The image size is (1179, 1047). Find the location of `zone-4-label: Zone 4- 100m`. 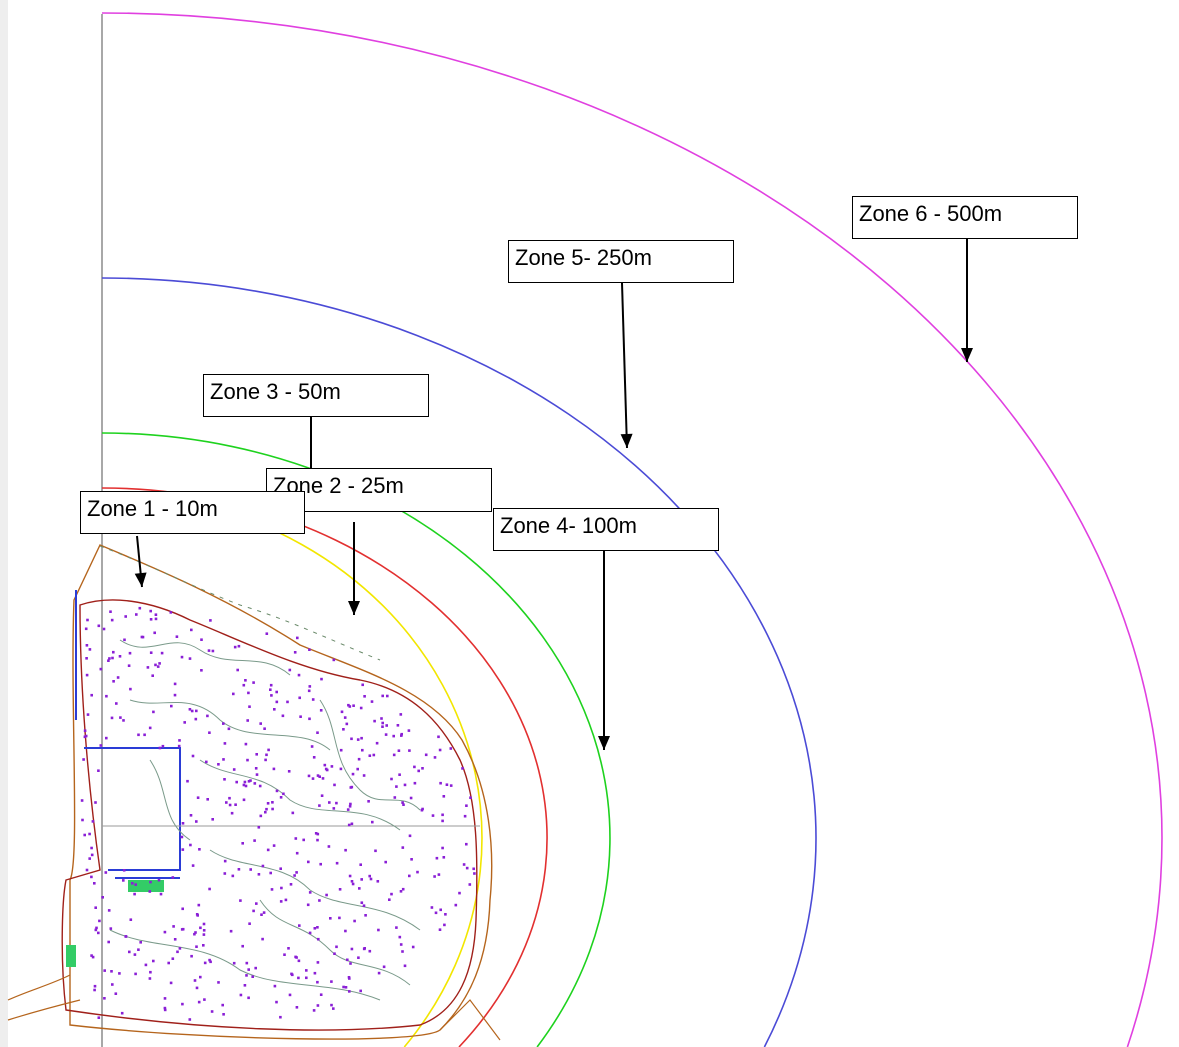

zone-4-label: Zone 4- 100m is located at coordinates (606, 529).